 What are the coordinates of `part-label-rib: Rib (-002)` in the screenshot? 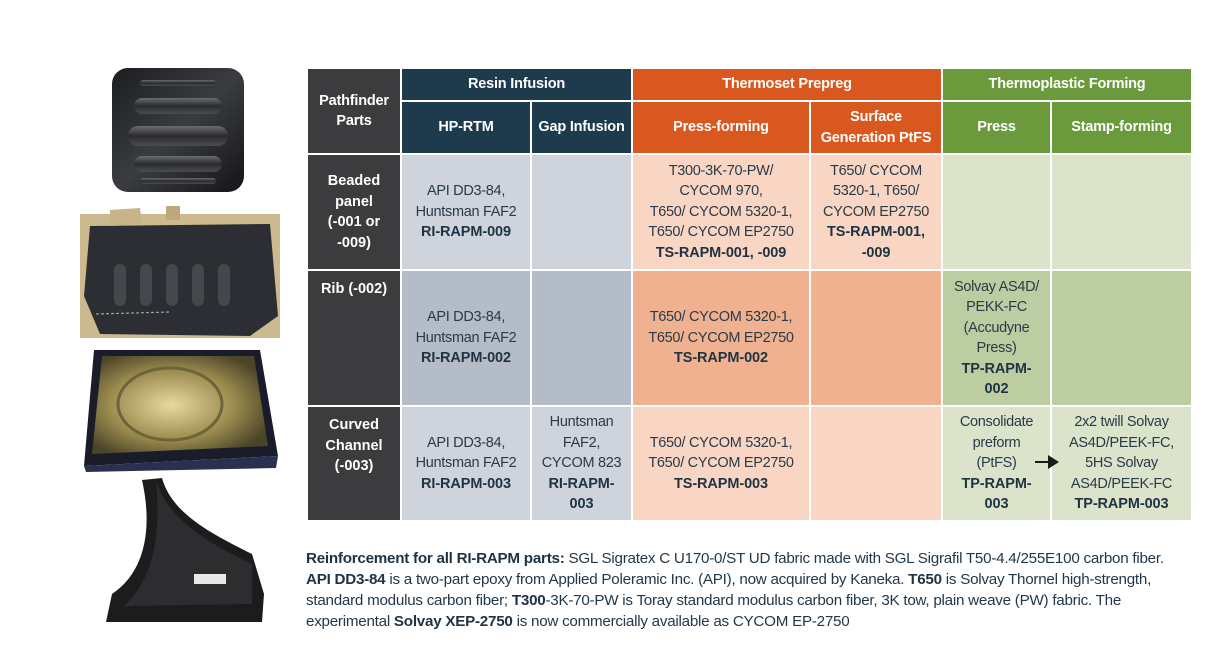 It's located at (354, 338).